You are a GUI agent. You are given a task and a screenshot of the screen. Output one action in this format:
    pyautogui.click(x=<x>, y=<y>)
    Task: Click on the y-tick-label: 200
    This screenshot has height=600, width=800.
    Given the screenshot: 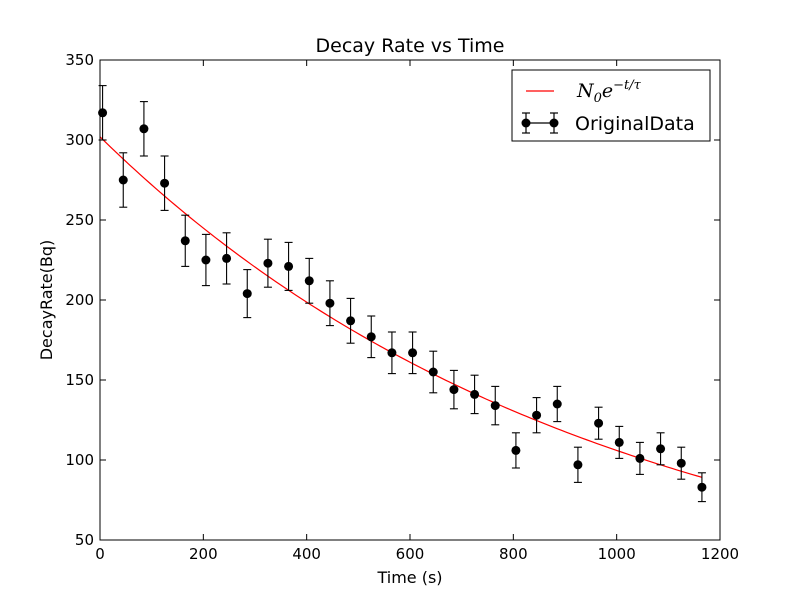 What is the action you would take?
    pyautogui.click(x=79, y=300)
    